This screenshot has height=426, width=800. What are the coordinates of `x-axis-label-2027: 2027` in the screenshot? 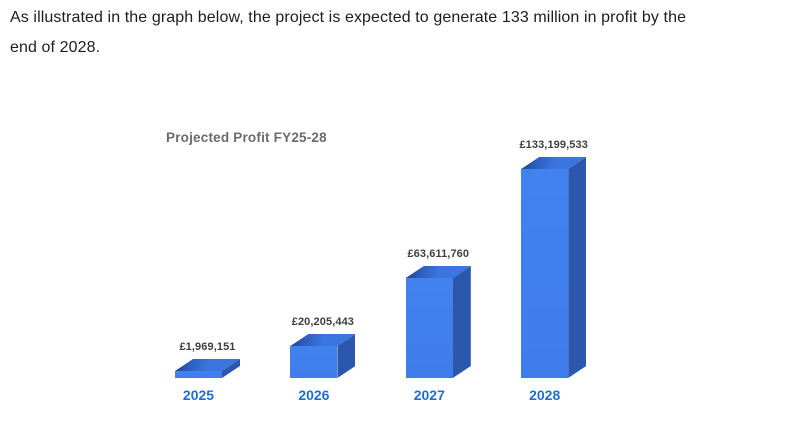 It's located at (429, 395).